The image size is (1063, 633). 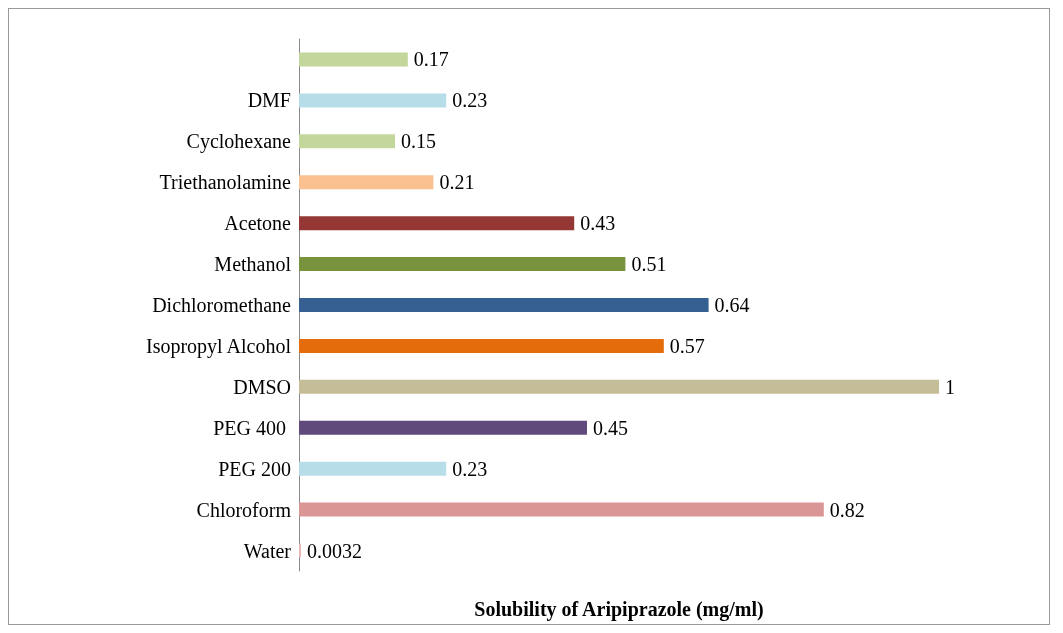 I want to click on y-tick-label: Isopropyl Alcohol, so click(x=219, y=346).